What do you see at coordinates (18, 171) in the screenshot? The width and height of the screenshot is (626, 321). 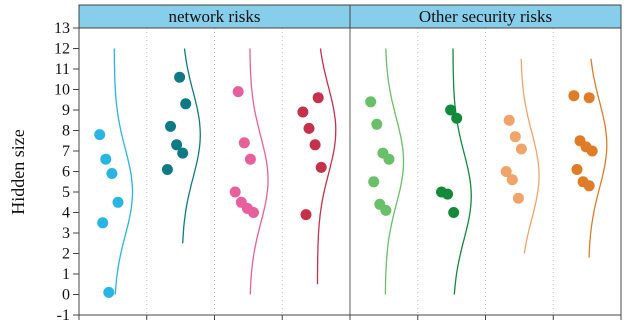 I see `y-axis-title: Hidden size` at bounding box center [18, 171].